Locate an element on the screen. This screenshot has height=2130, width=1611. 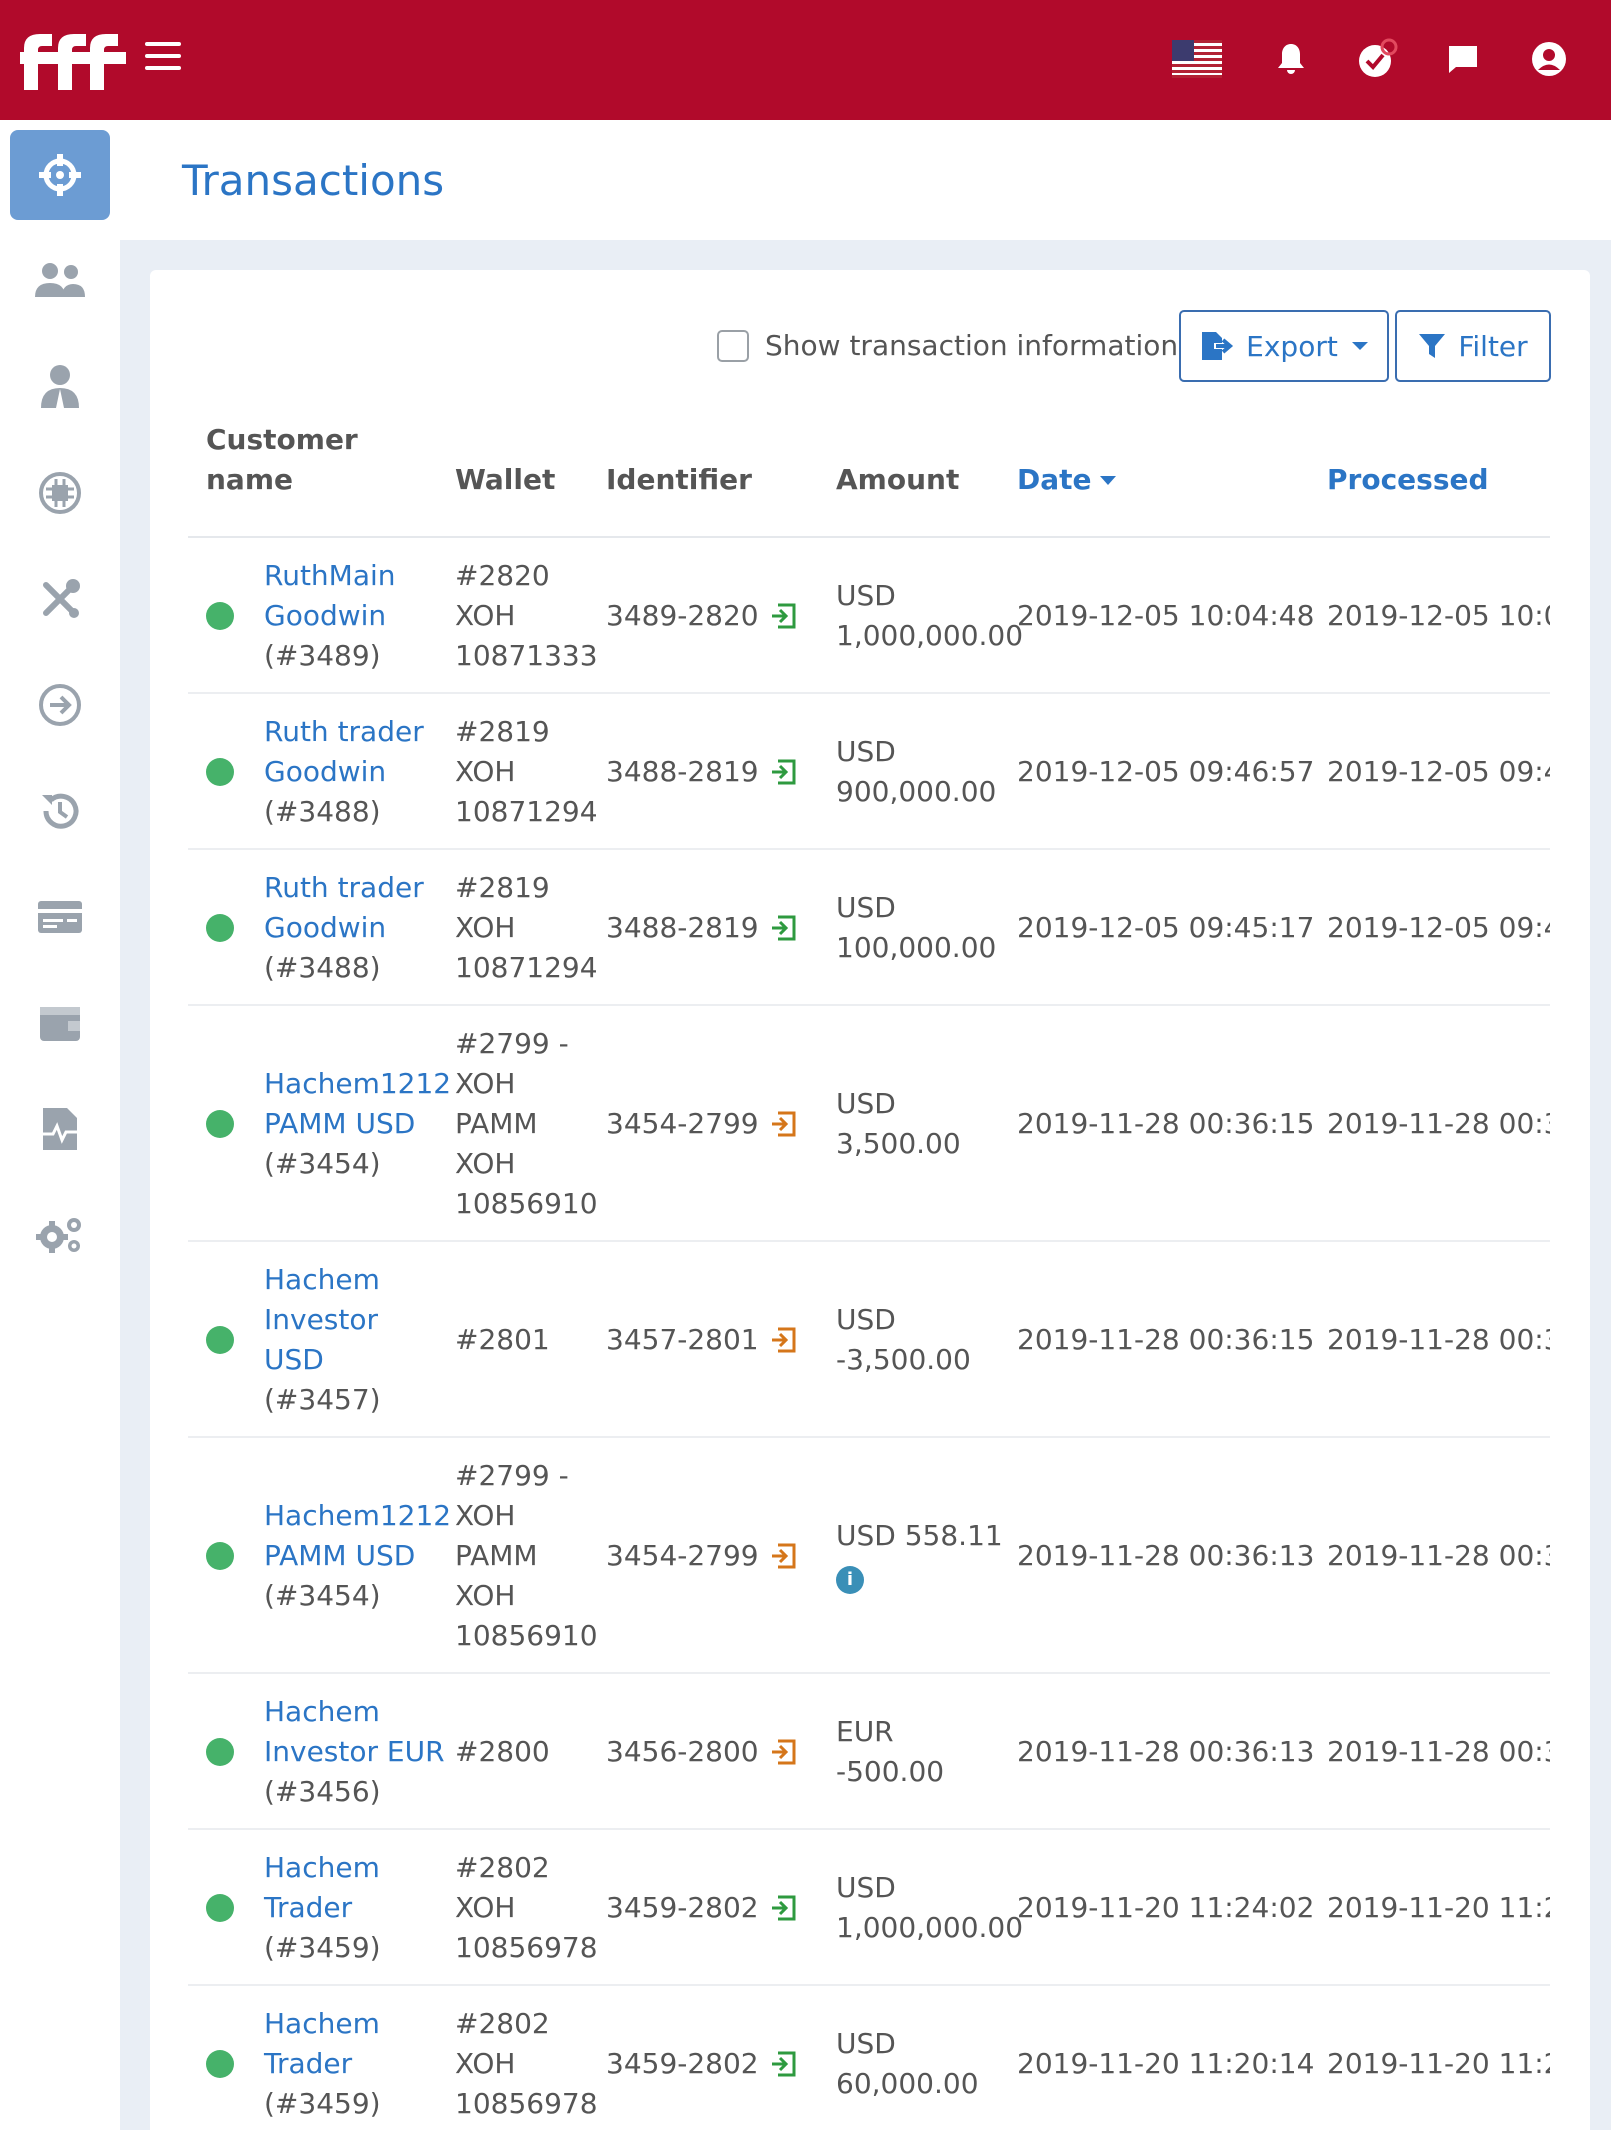
sidebar-item-transactions is located at coordinates (60, 917).